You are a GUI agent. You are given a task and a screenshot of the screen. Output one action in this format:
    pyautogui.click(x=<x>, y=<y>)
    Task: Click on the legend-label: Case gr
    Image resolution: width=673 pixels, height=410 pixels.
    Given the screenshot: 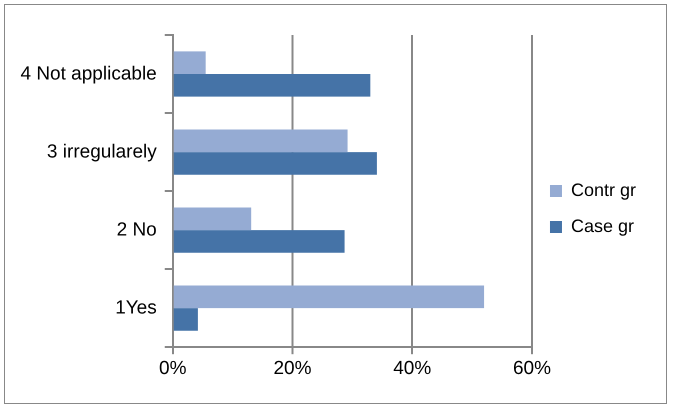 What is the action you would take?
    pyautogui.click(x=602, y=226)
    